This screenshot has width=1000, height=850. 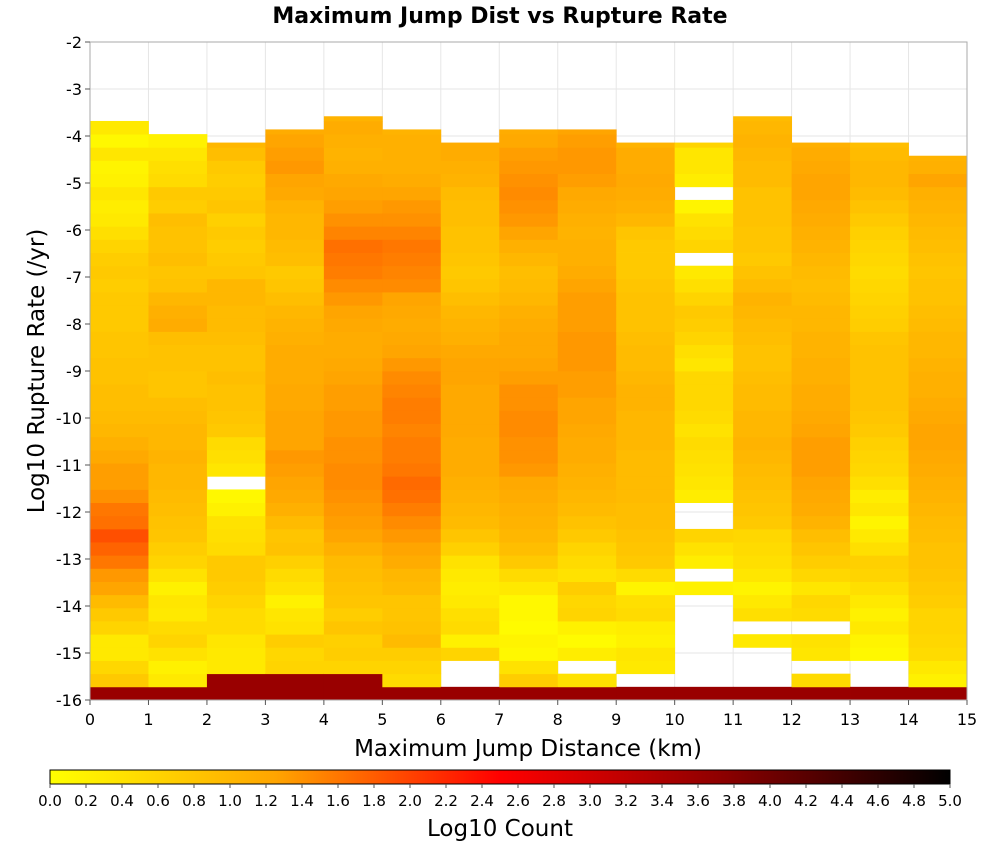 I want to click on x-tick-label: 2, so click(x=207, y=719).